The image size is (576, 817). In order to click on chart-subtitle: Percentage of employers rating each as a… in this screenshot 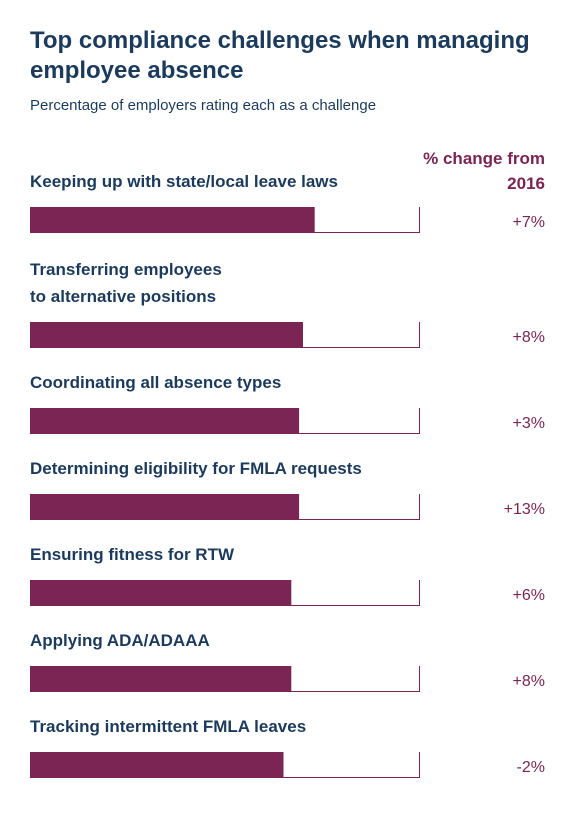, I will do `click(203, 105)`.